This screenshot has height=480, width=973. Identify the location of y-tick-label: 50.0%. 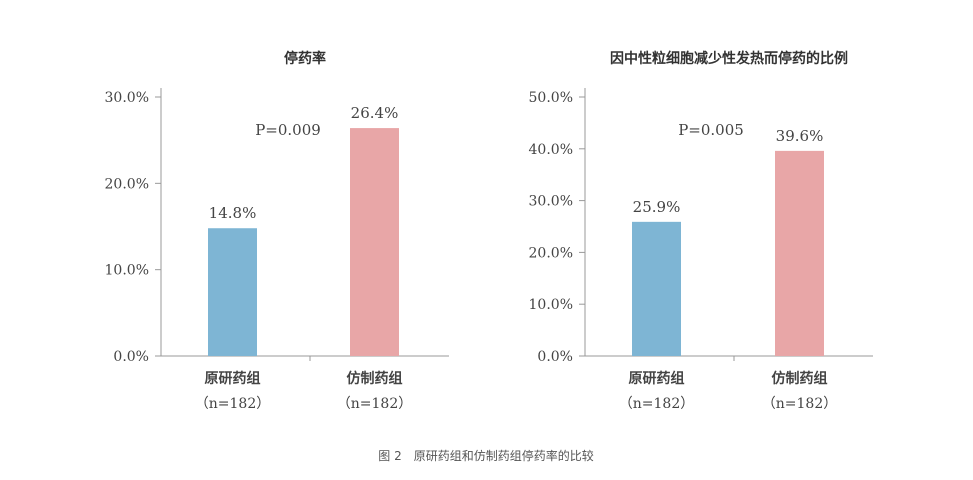
(551, 98).